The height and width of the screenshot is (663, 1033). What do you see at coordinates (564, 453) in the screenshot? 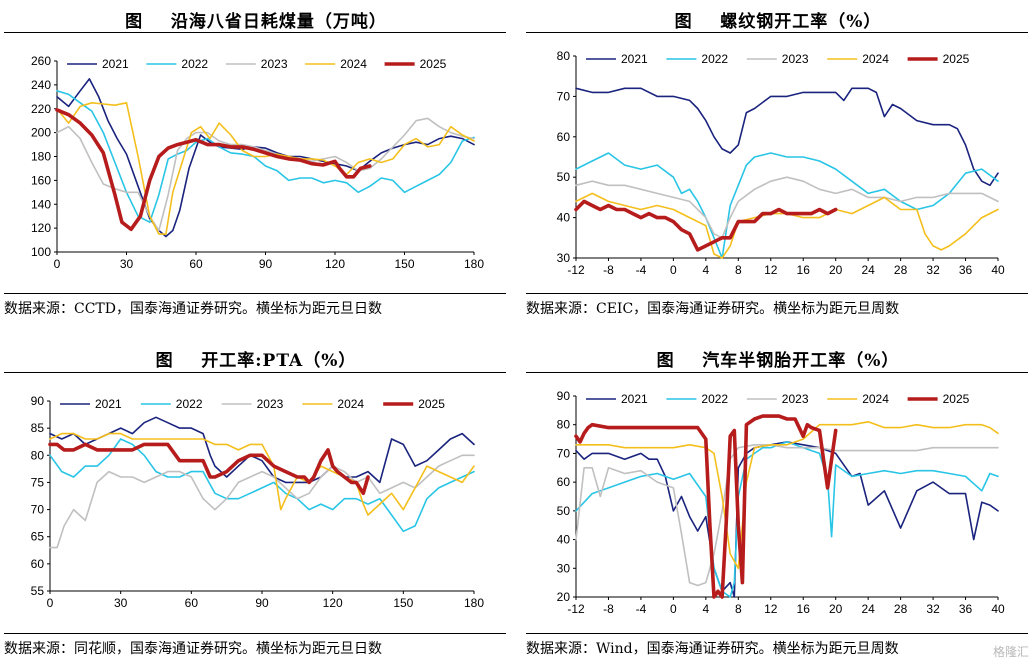
I see `y-tick-label: 70` at bounding box center [564, 453].